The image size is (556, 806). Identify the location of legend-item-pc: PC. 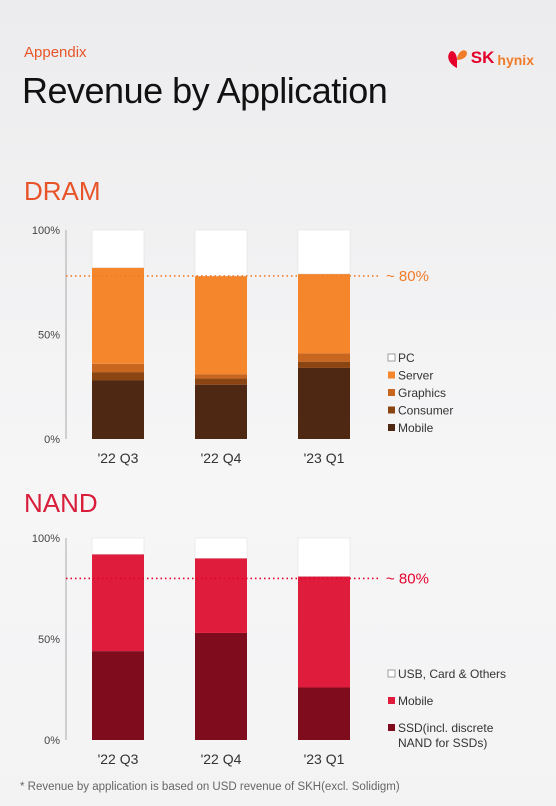
(401, 358).